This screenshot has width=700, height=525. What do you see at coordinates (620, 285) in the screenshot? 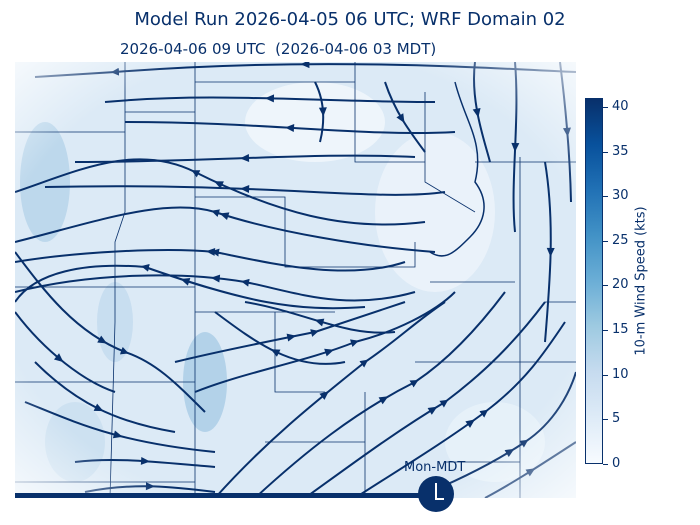
I see `colorbar-tick-label: 20` at bounding box center [620, 285].